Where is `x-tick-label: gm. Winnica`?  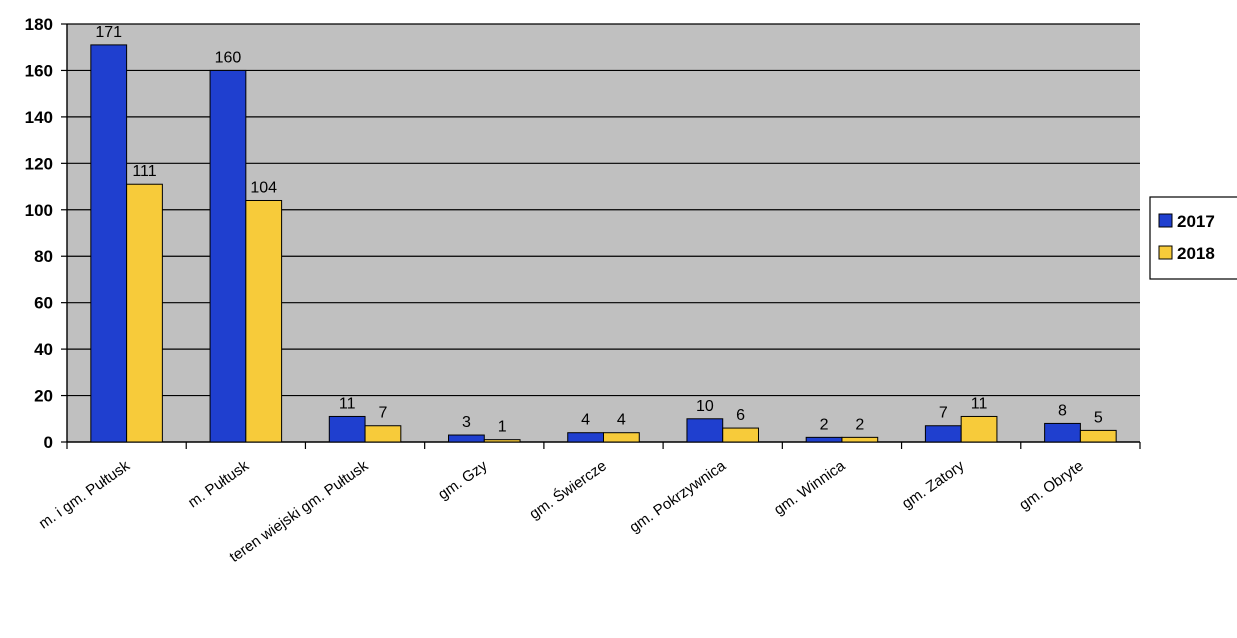 x-tick-label: gm. Winnica is located at coordinates (810, 488).